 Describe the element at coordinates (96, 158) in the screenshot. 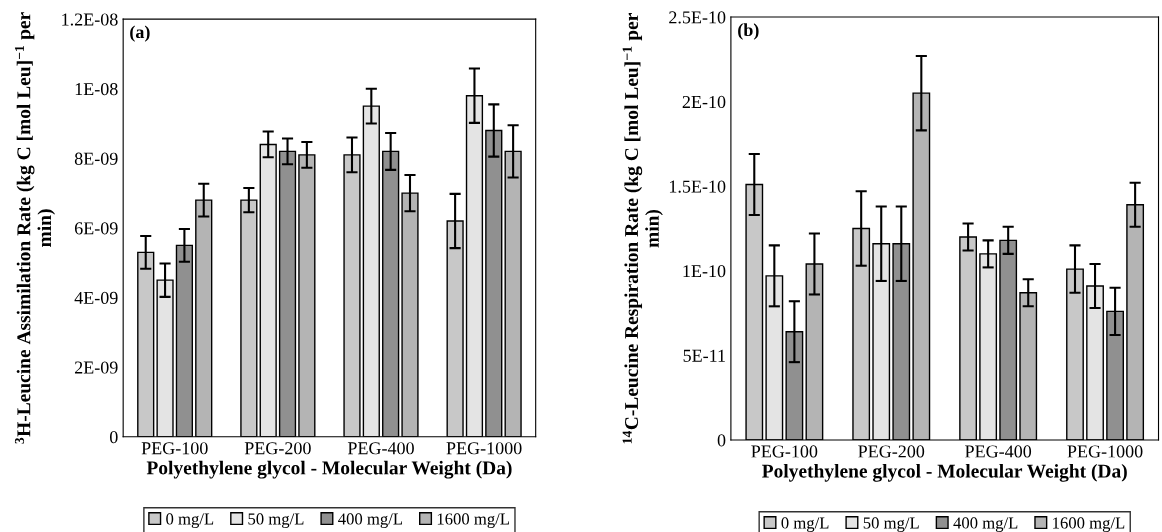

I see `y-tick-label: 8E-09` at that location.